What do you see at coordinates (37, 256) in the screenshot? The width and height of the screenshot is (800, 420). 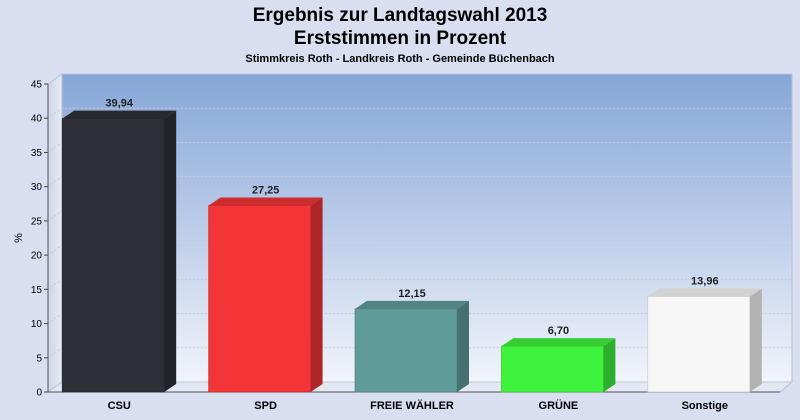 I see `y-tick-label: 20` at bounding box center [37, 256].